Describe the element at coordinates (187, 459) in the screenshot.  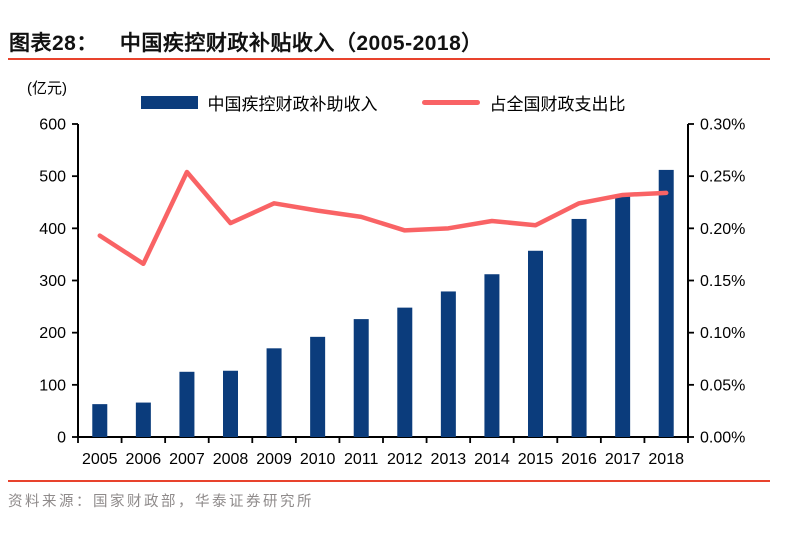
I see `x-axis-year-label: 2007` at that location.